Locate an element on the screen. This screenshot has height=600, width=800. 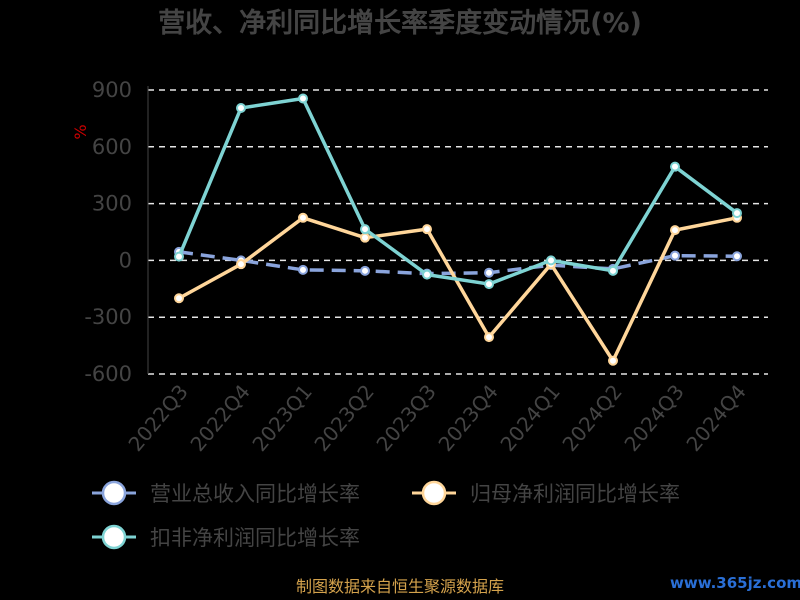
x-tick-label: 2023Q2 is located at coordinates (343, 418).